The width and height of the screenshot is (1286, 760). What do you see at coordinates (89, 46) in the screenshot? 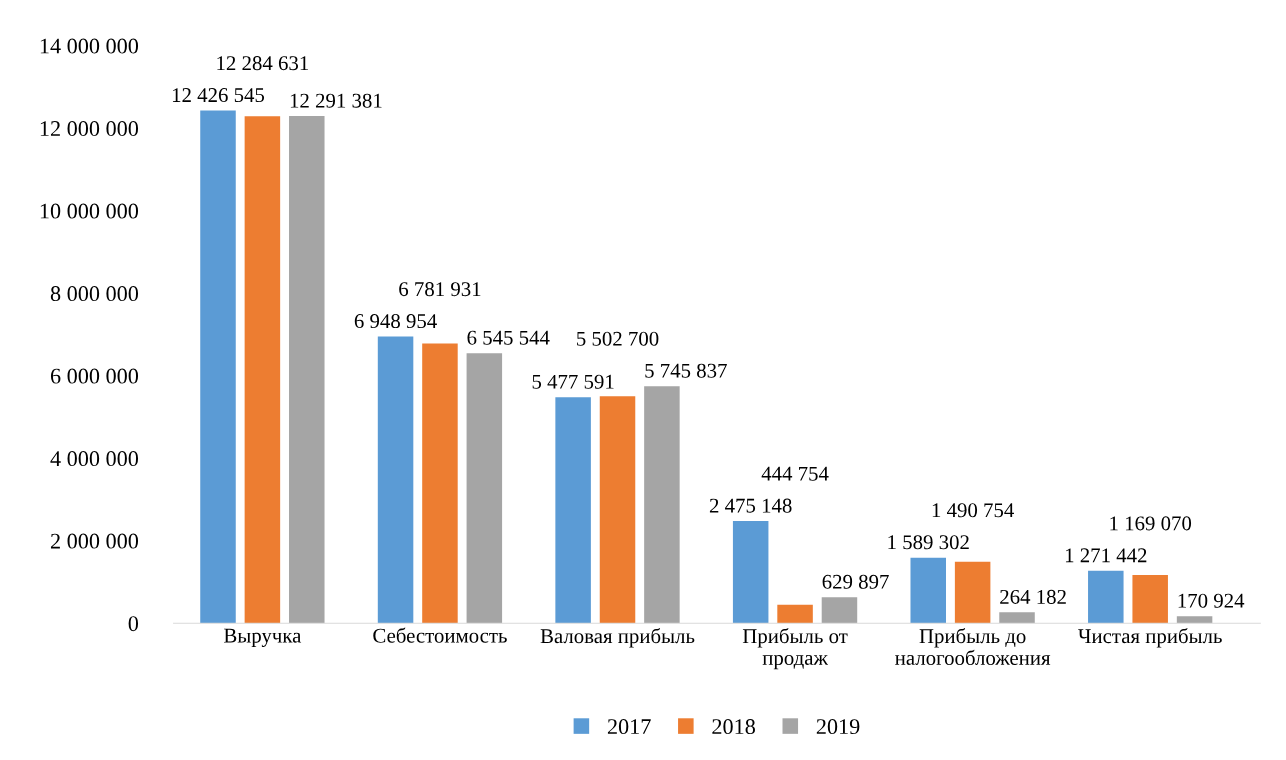
I see `y-tick-label: 14 000 000` at bounding box center [89, 46].